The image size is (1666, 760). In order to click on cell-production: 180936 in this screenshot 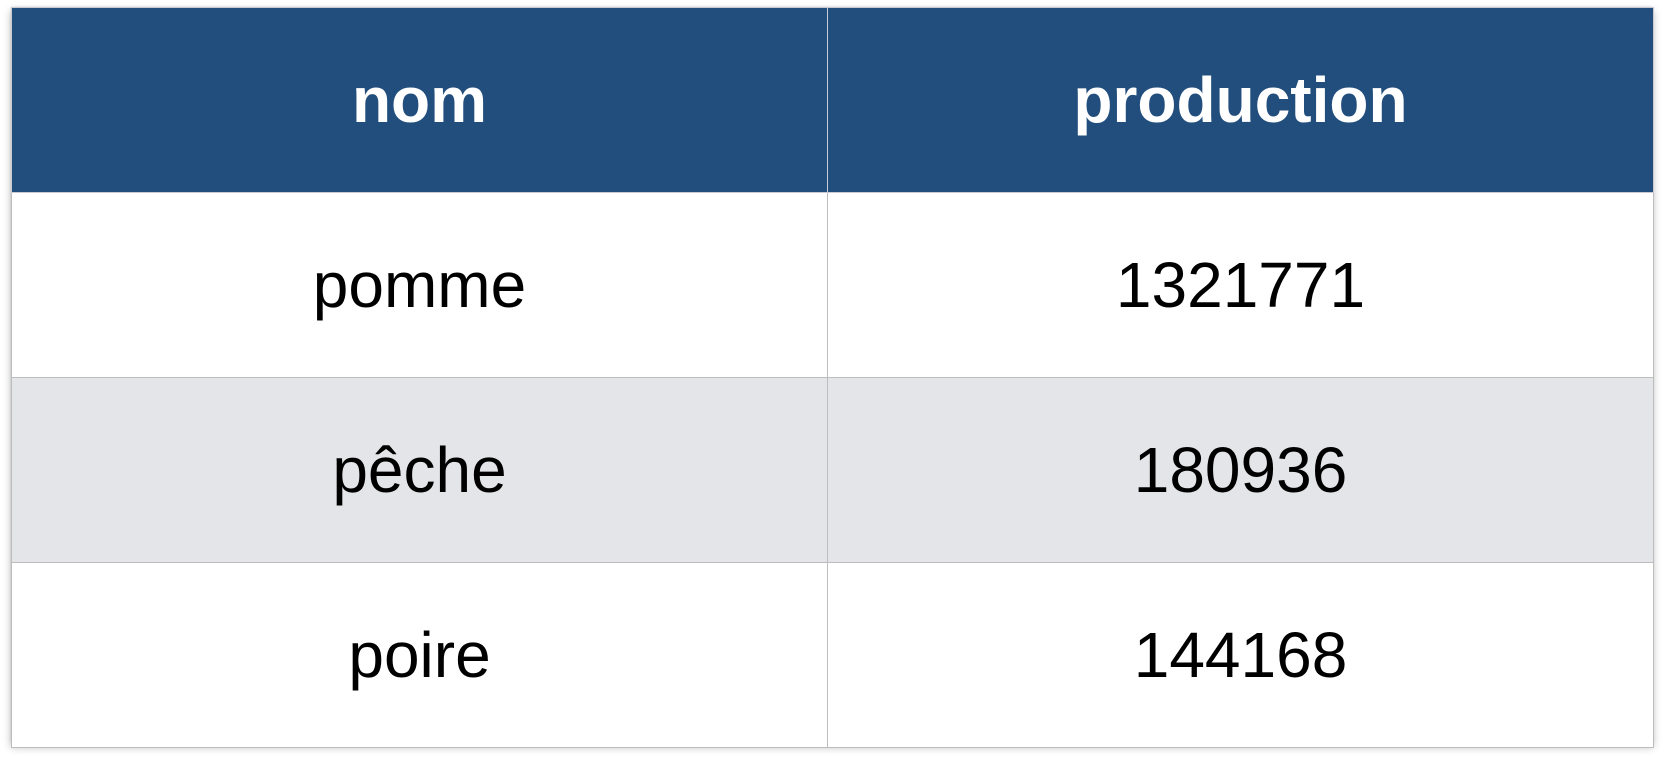, I will do `click(1240, 470)`.